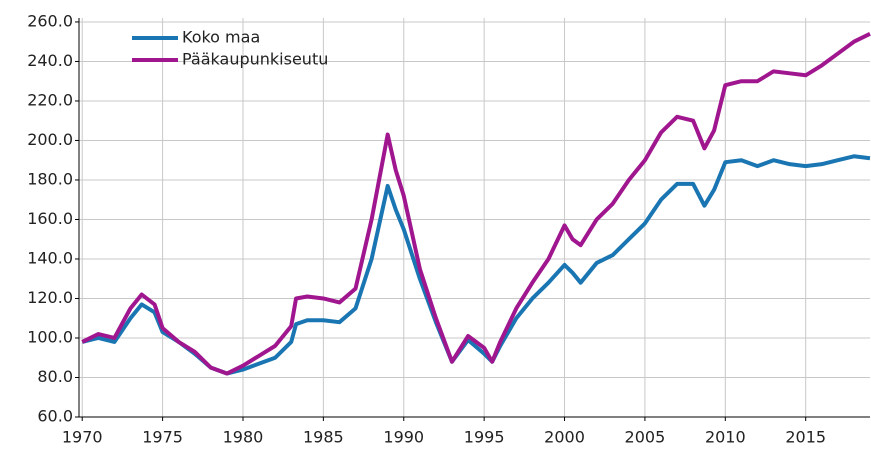  Describe the element at coordinates (50, 257) in the screenshot. I see `y-tick-label: 140.0` at that location.